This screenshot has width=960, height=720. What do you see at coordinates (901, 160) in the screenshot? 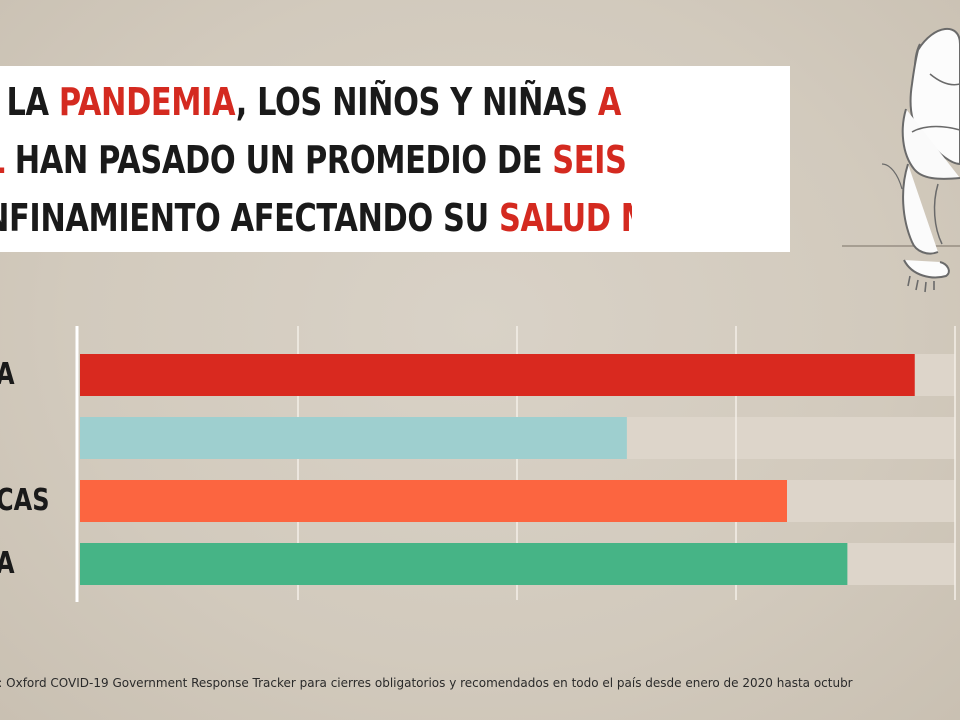
I see `child-illustration` at bounding box center [901, 160].